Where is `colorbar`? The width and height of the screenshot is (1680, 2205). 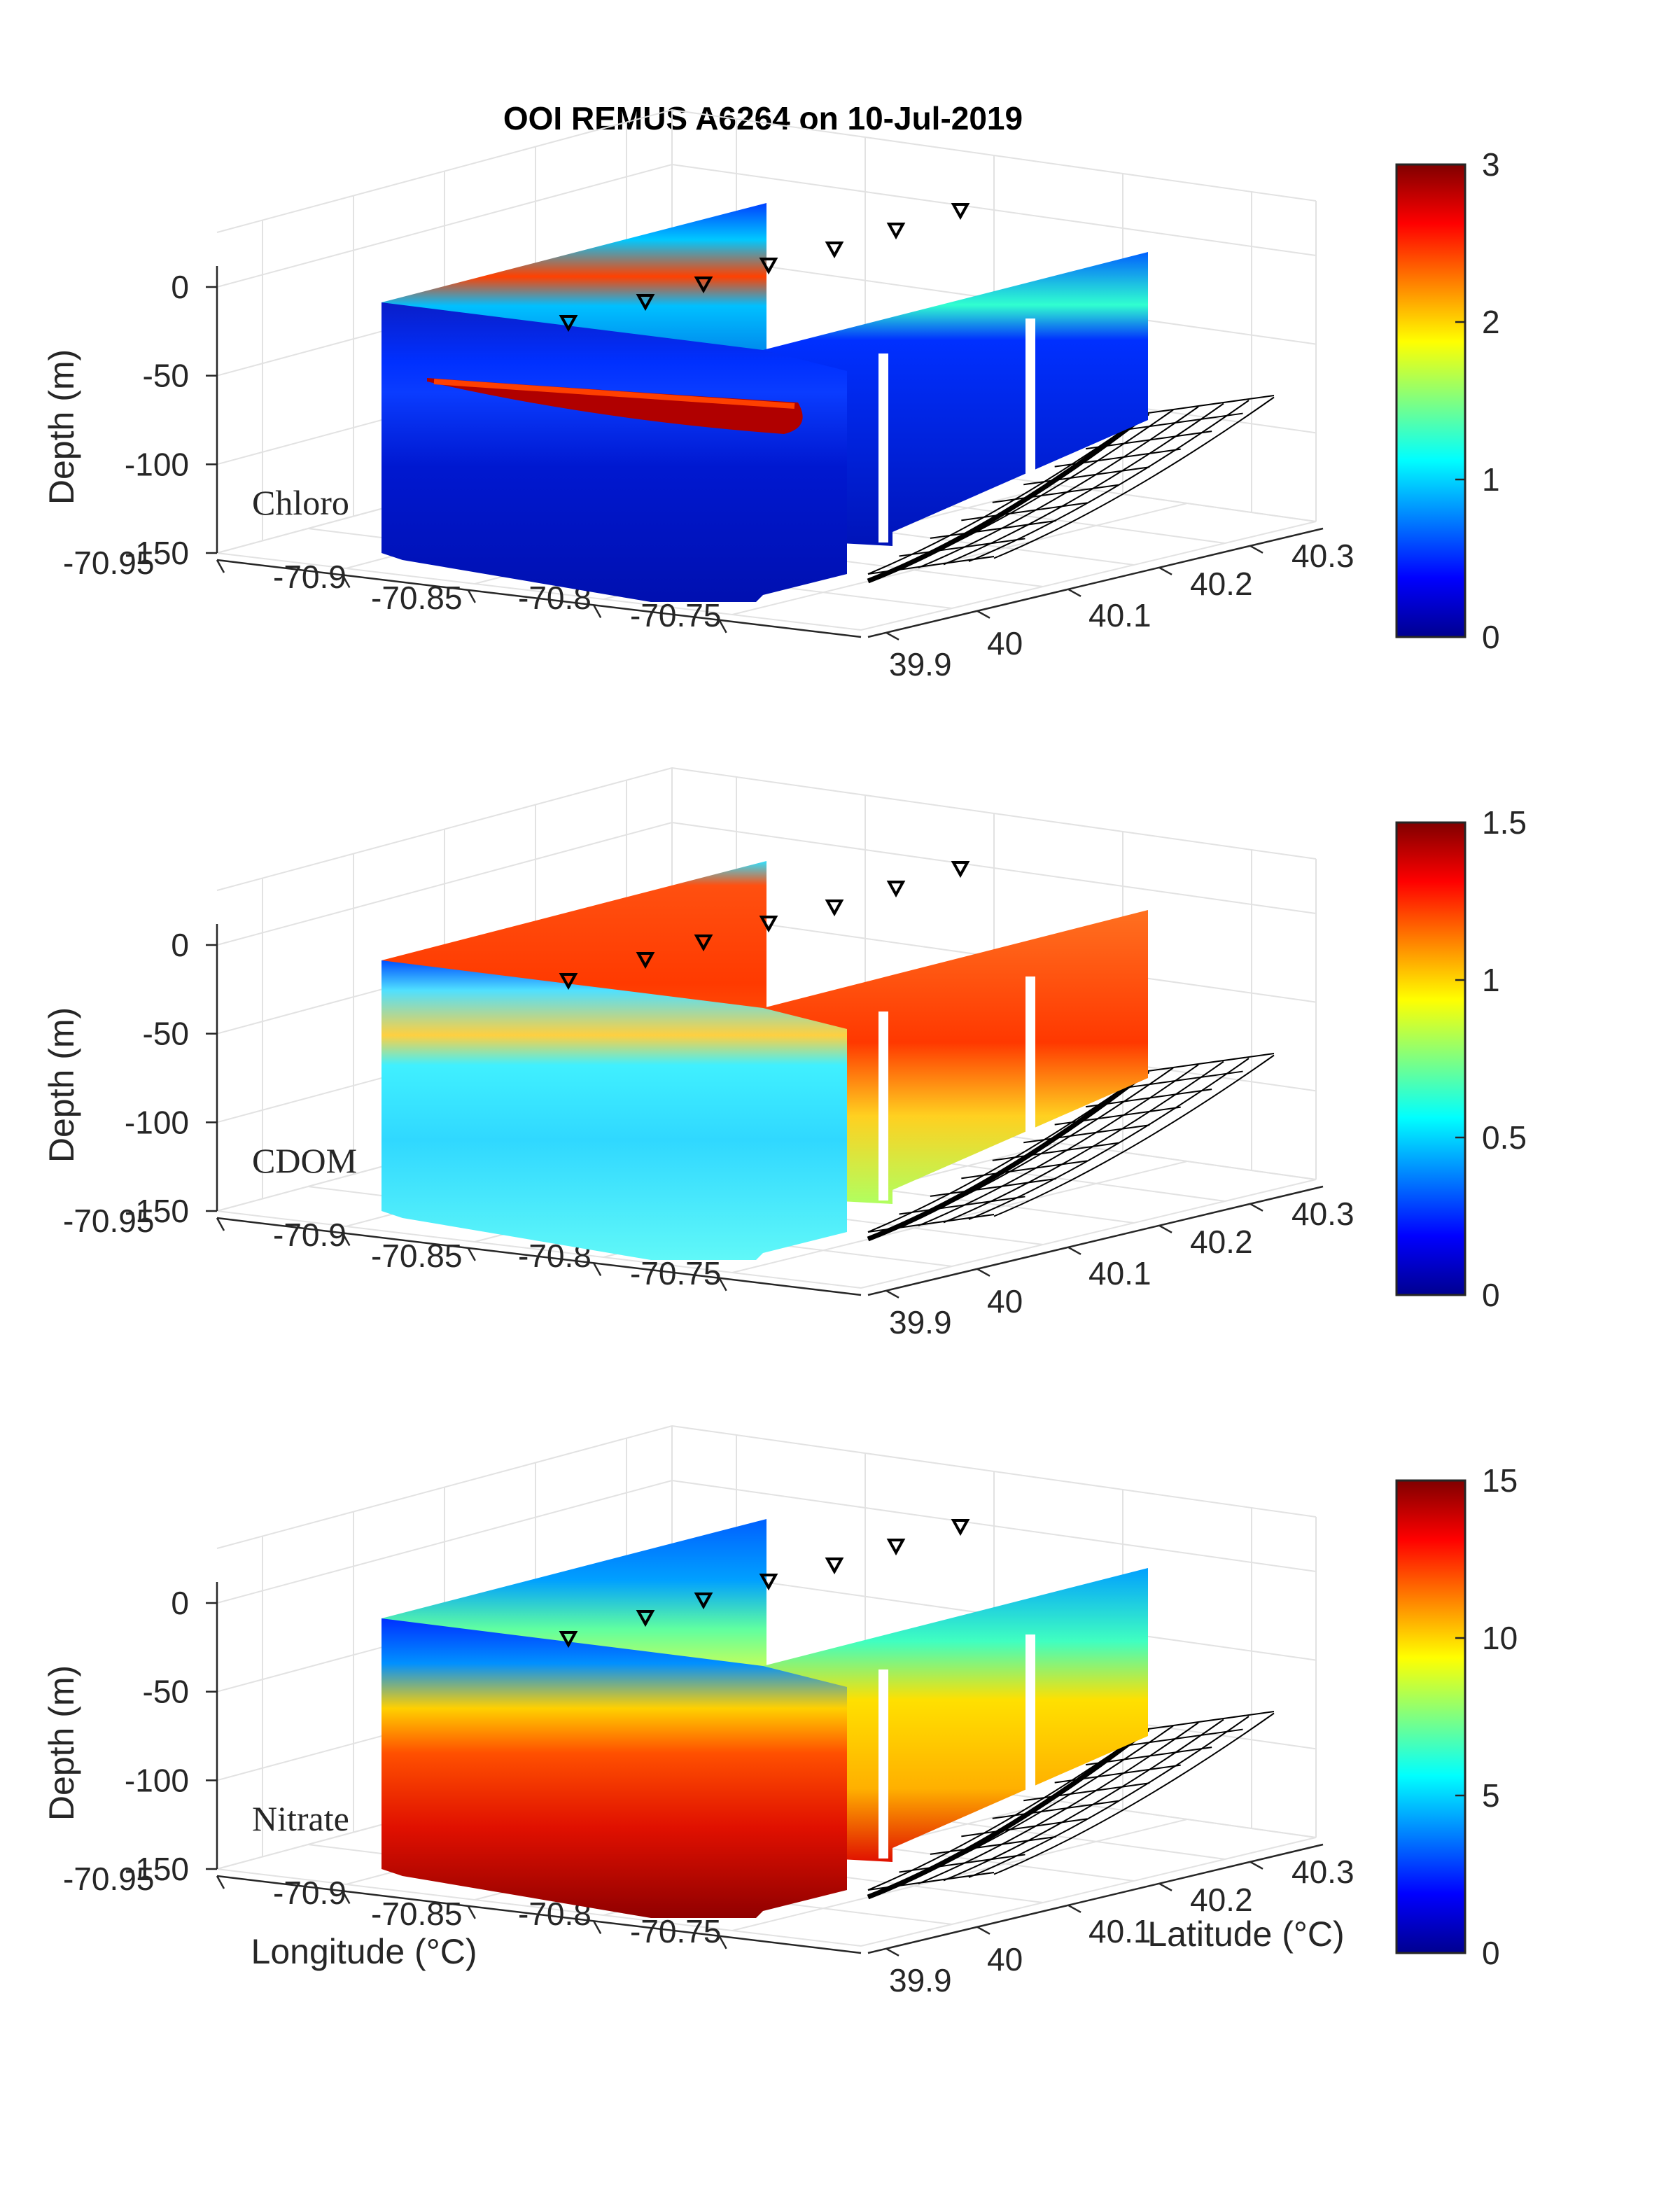 colorbar is located at coordinates (1430, 1058).